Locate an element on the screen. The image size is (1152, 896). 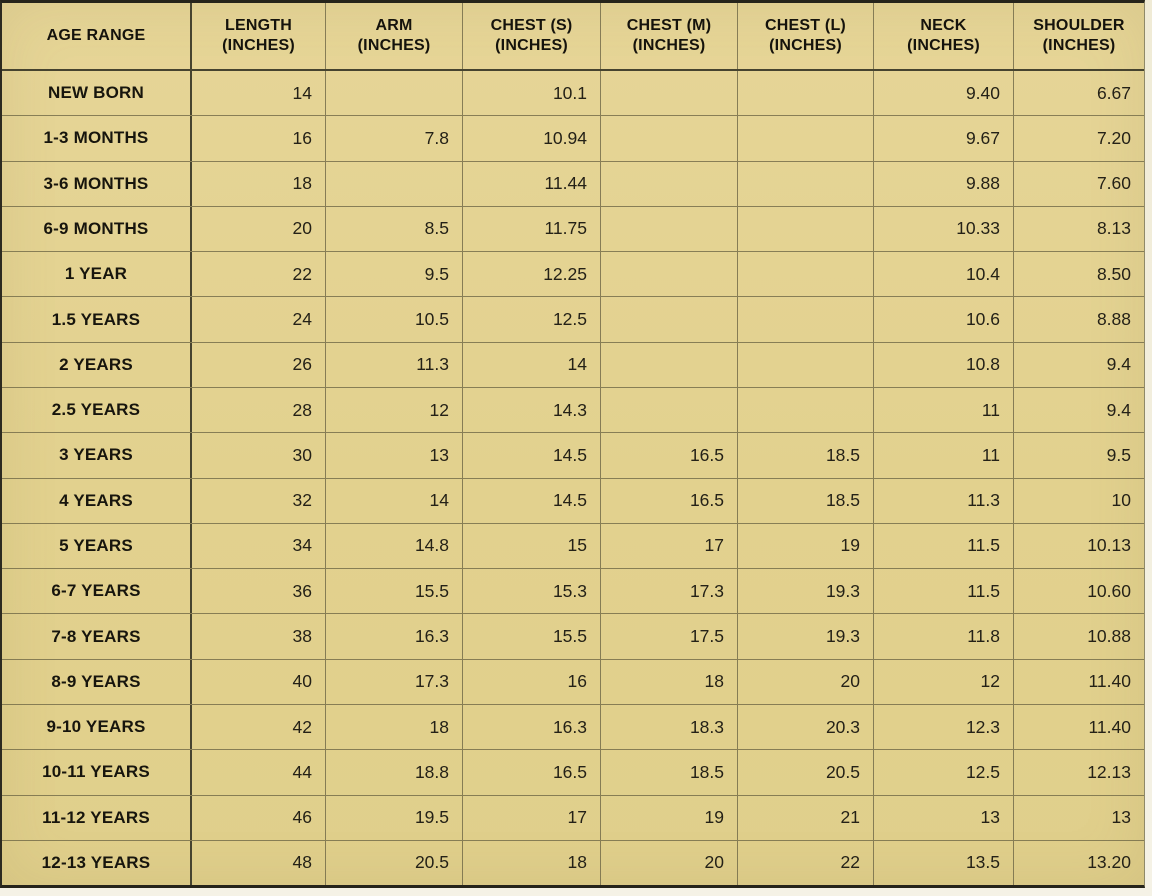
value-cell-shoulder: 10.88 is located at coordinates (1078, 636).